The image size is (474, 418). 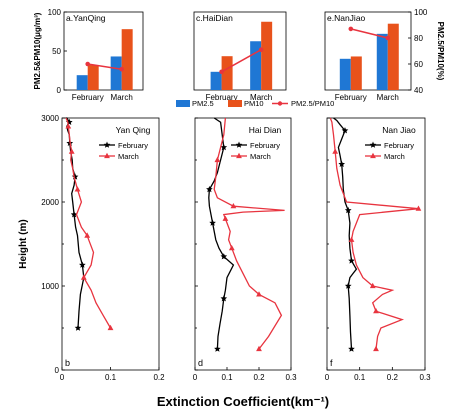 What do you see at coordinates (312, 103) in the screenshot?
I see `legend-label: PM2.5/PM10` at bounding box center [312, 103].